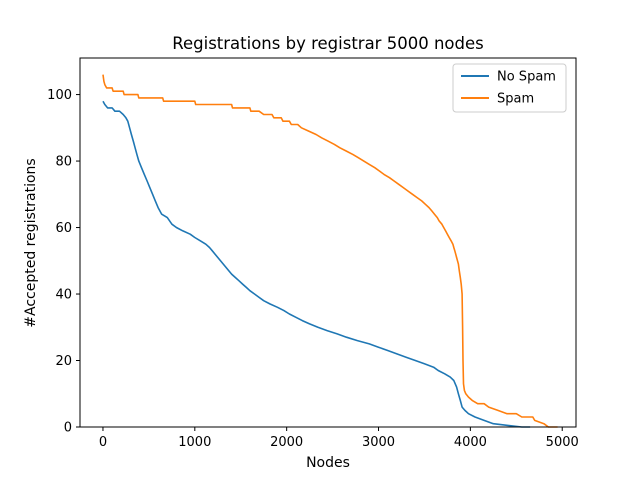 The width and height of the screenshot is (640, 480). Describe the element at coordinates (194, 442) in the screenshot. I see `x-tick-label: 1000` at that location.